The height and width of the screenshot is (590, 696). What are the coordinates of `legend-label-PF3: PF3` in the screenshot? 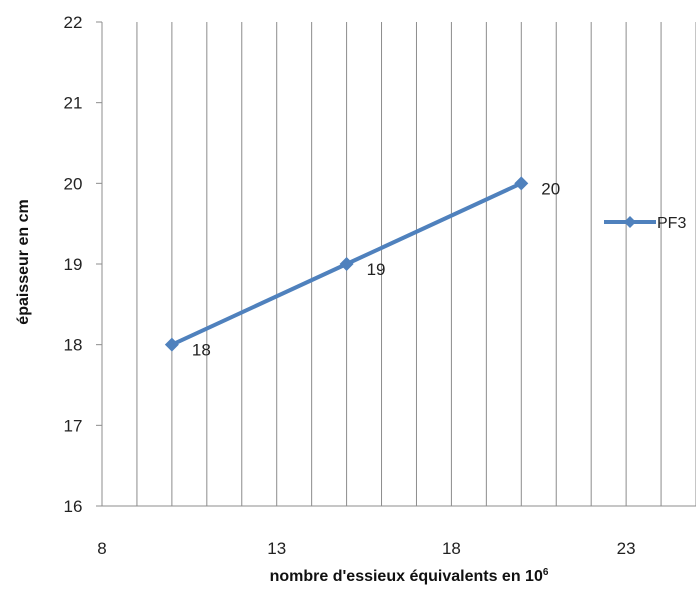 It's located at (671, 223).